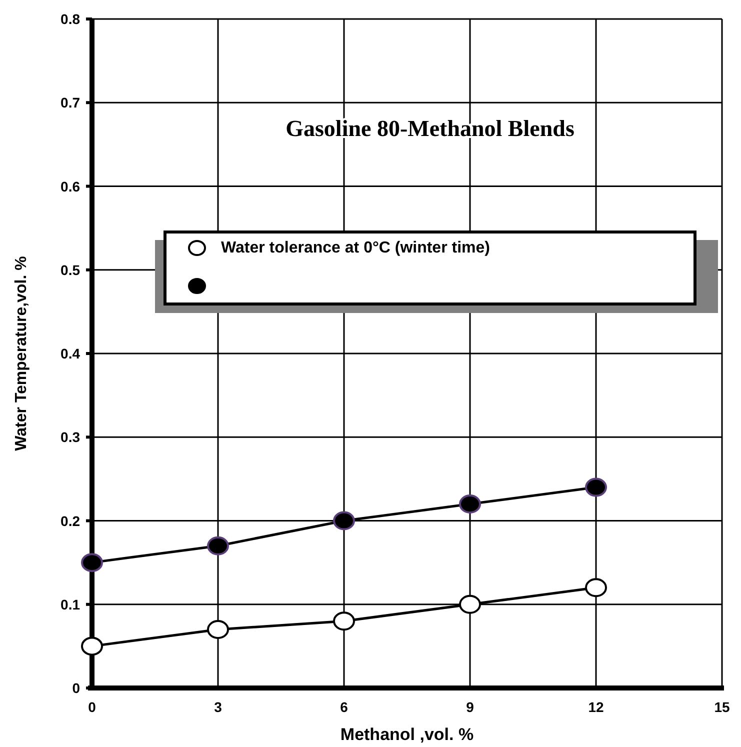  I want to click on x-tick-label: 0, so click(92, 707).